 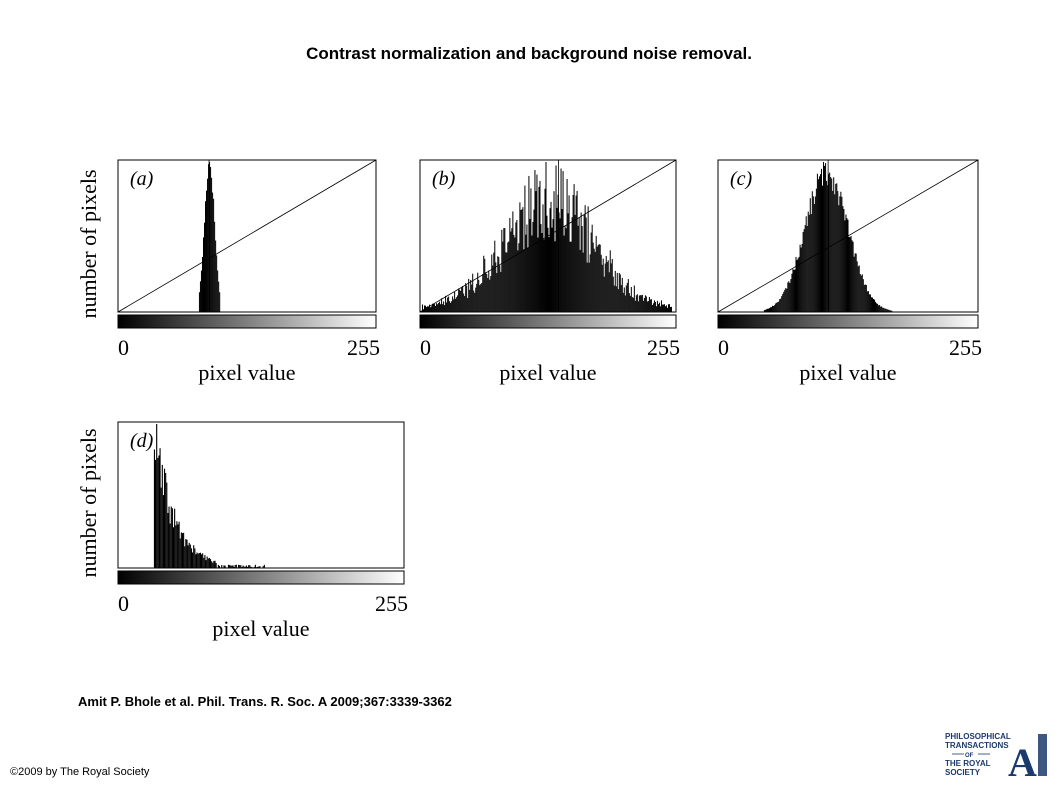 What do you see at coordinates (741, 179) in the screenshot?
I see `panel-label: (c)` at bounding box center [741, 179].